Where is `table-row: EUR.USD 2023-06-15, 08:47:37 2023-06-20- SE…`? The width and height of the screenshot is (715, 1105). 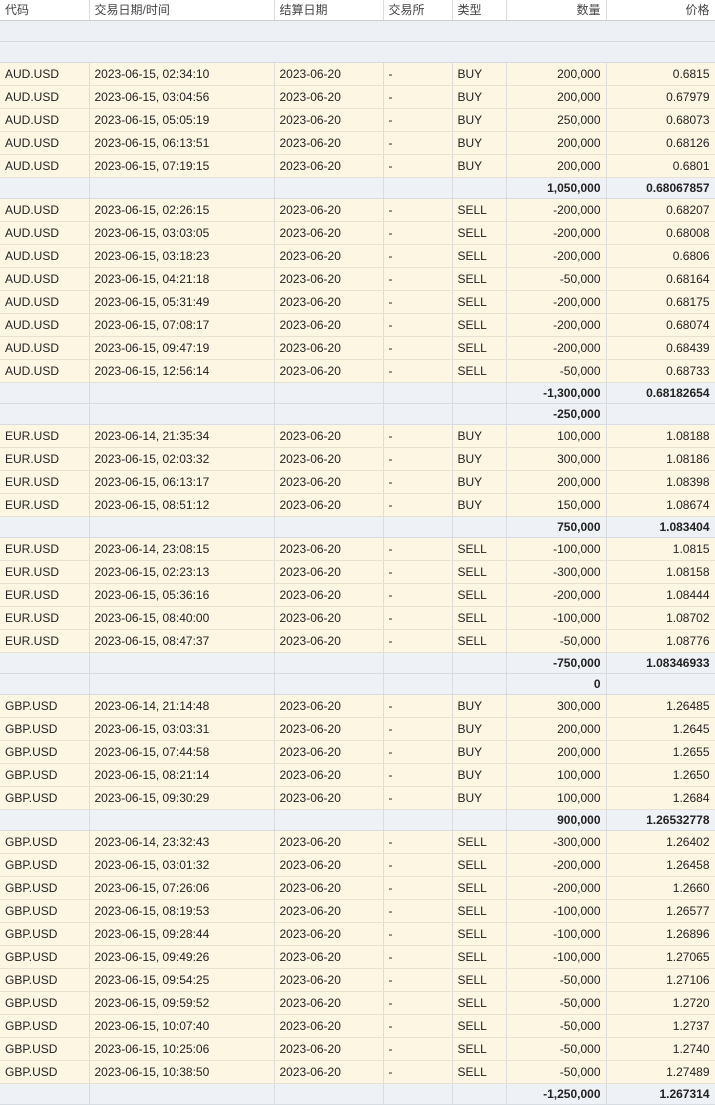
table-row: EUR.USD 2023-06-15, 08:47:37 2023-06-20- SE… is located at coordinates (357, 641).